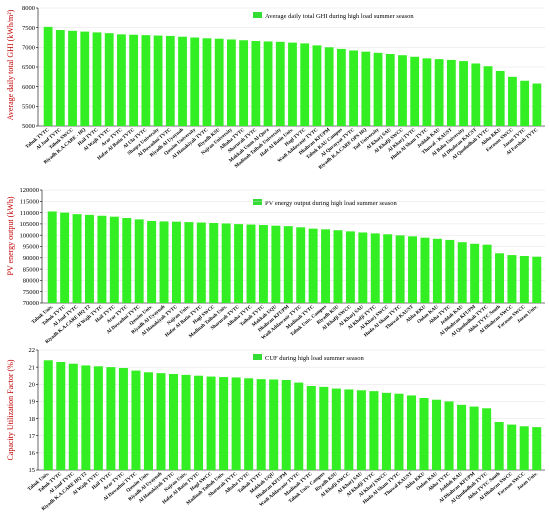  Describe the element at coordinates (31, 269) in the screenshot. I see `pv-y-tick-label: 85000` at that location.